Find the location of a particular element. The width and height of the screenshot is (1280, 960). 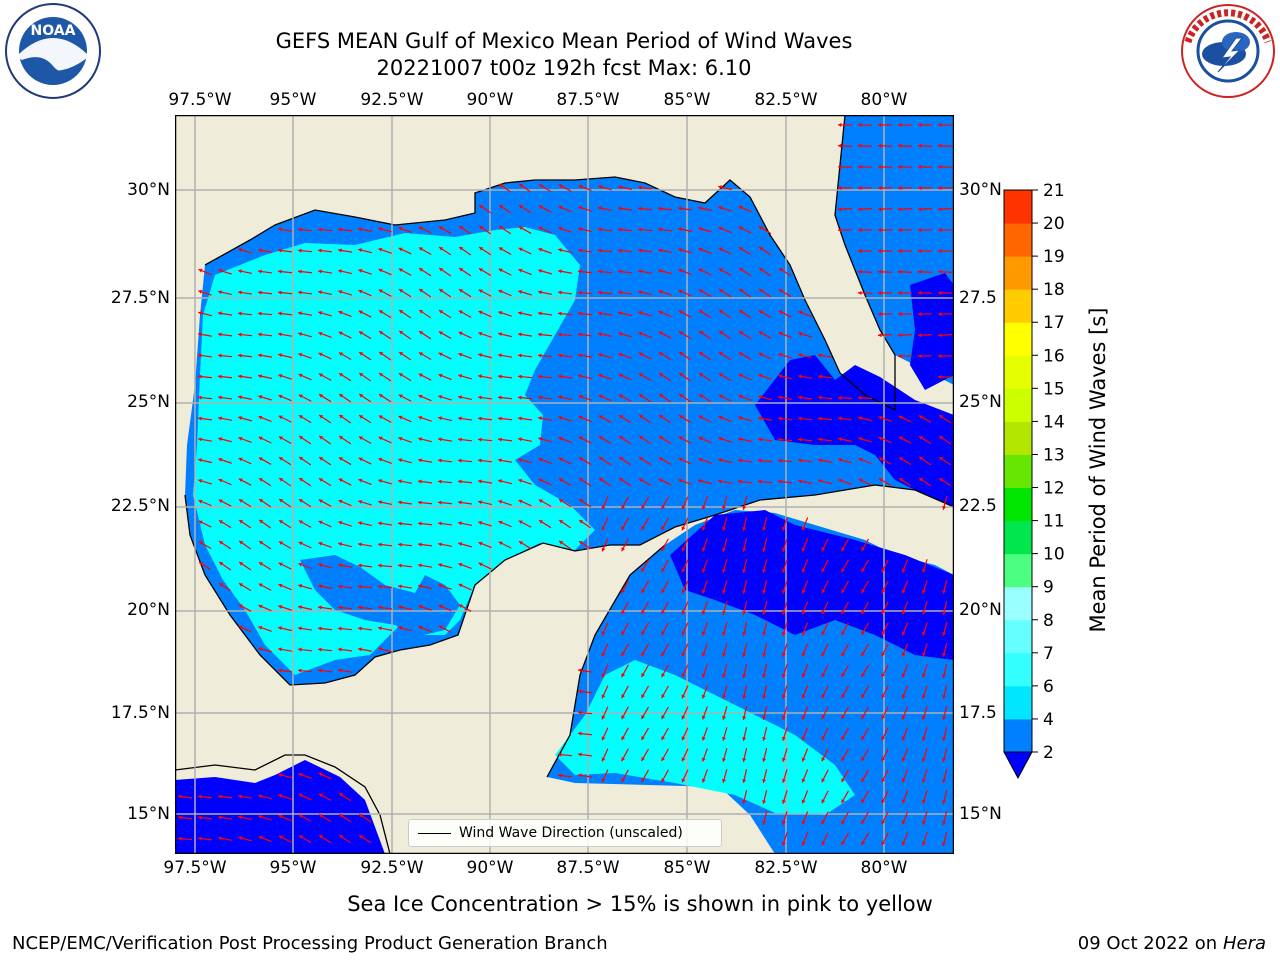

lat-tick-right: 30°N is located at coordinates (980, 190).